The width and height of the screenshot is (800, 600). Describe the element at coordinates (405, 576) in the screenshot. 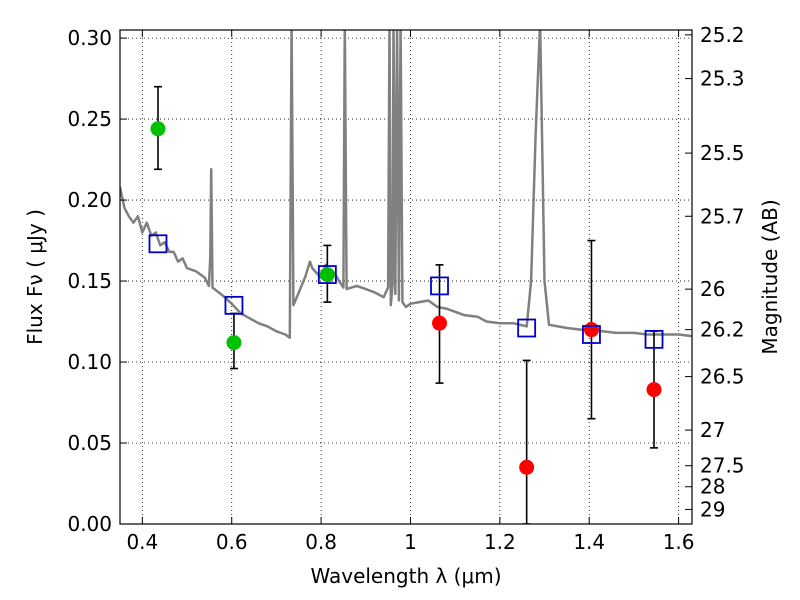

I see `x-axis-label: Wavelength λ (μm)` at that location.